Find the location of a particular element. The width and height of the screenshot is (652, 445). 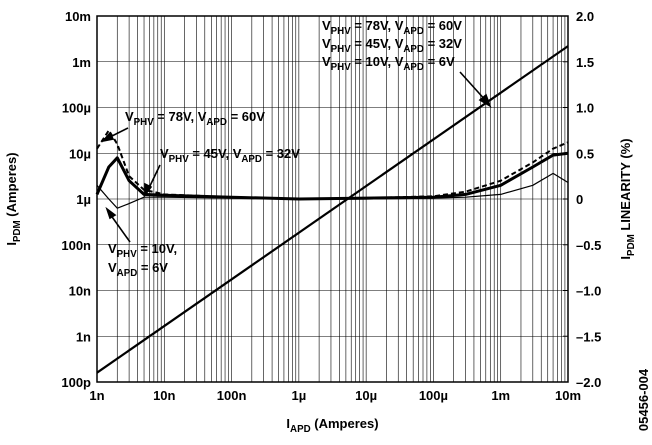

y-tick-label: 10n is located at coordinates (80, 291).